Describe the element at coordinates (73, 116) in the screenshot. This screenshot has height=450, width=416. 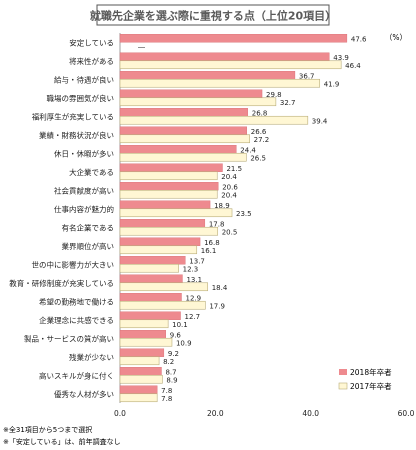
I see `category-label: 福利厚生が充実している` at that location.